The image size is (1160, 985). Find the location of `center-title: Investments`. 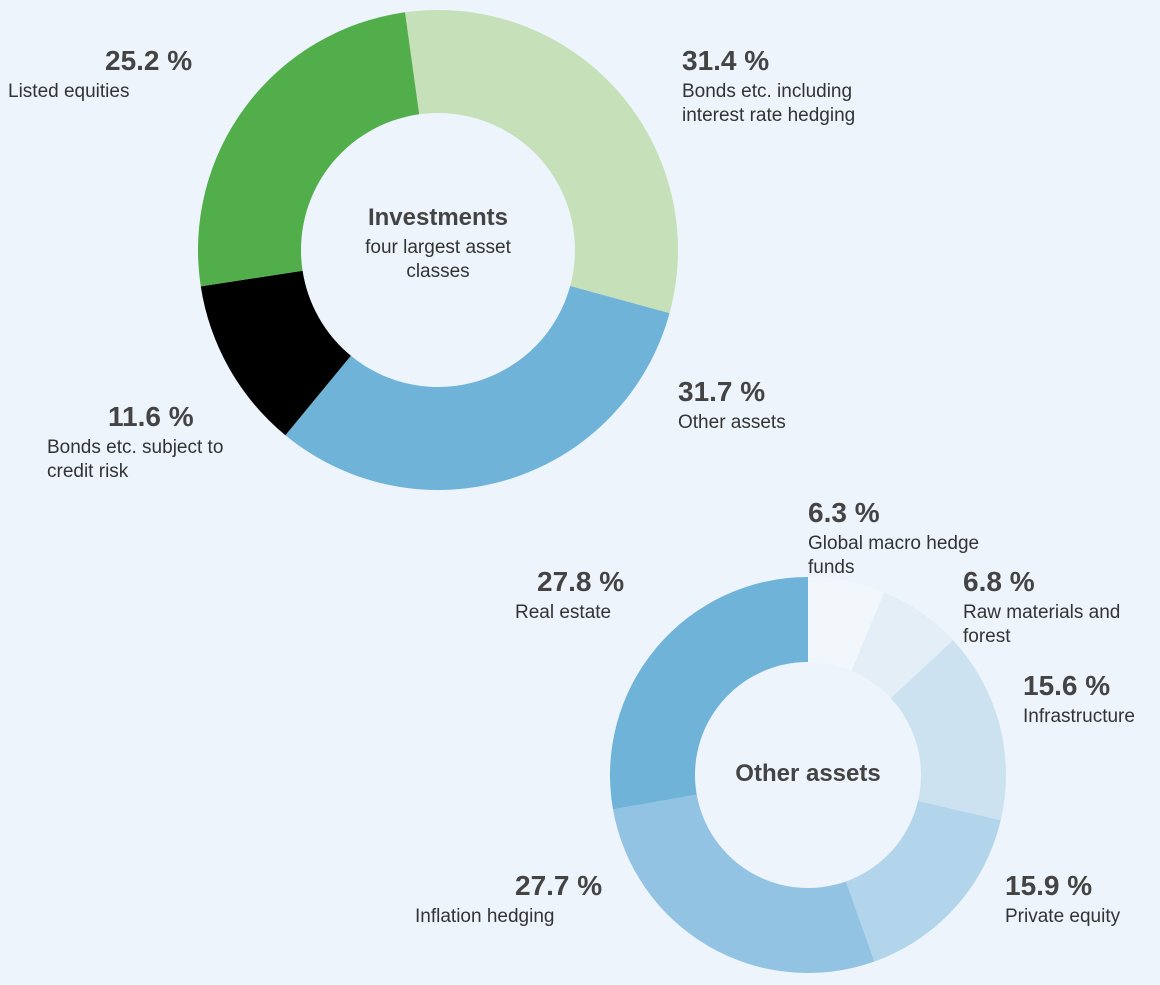

center-title: Investments is located at coordinates (438, 217).